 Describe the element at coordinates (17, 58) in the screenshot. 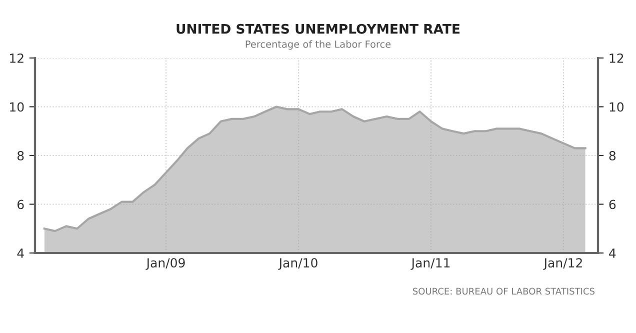

I see `y-tick-label: 12` at that location.